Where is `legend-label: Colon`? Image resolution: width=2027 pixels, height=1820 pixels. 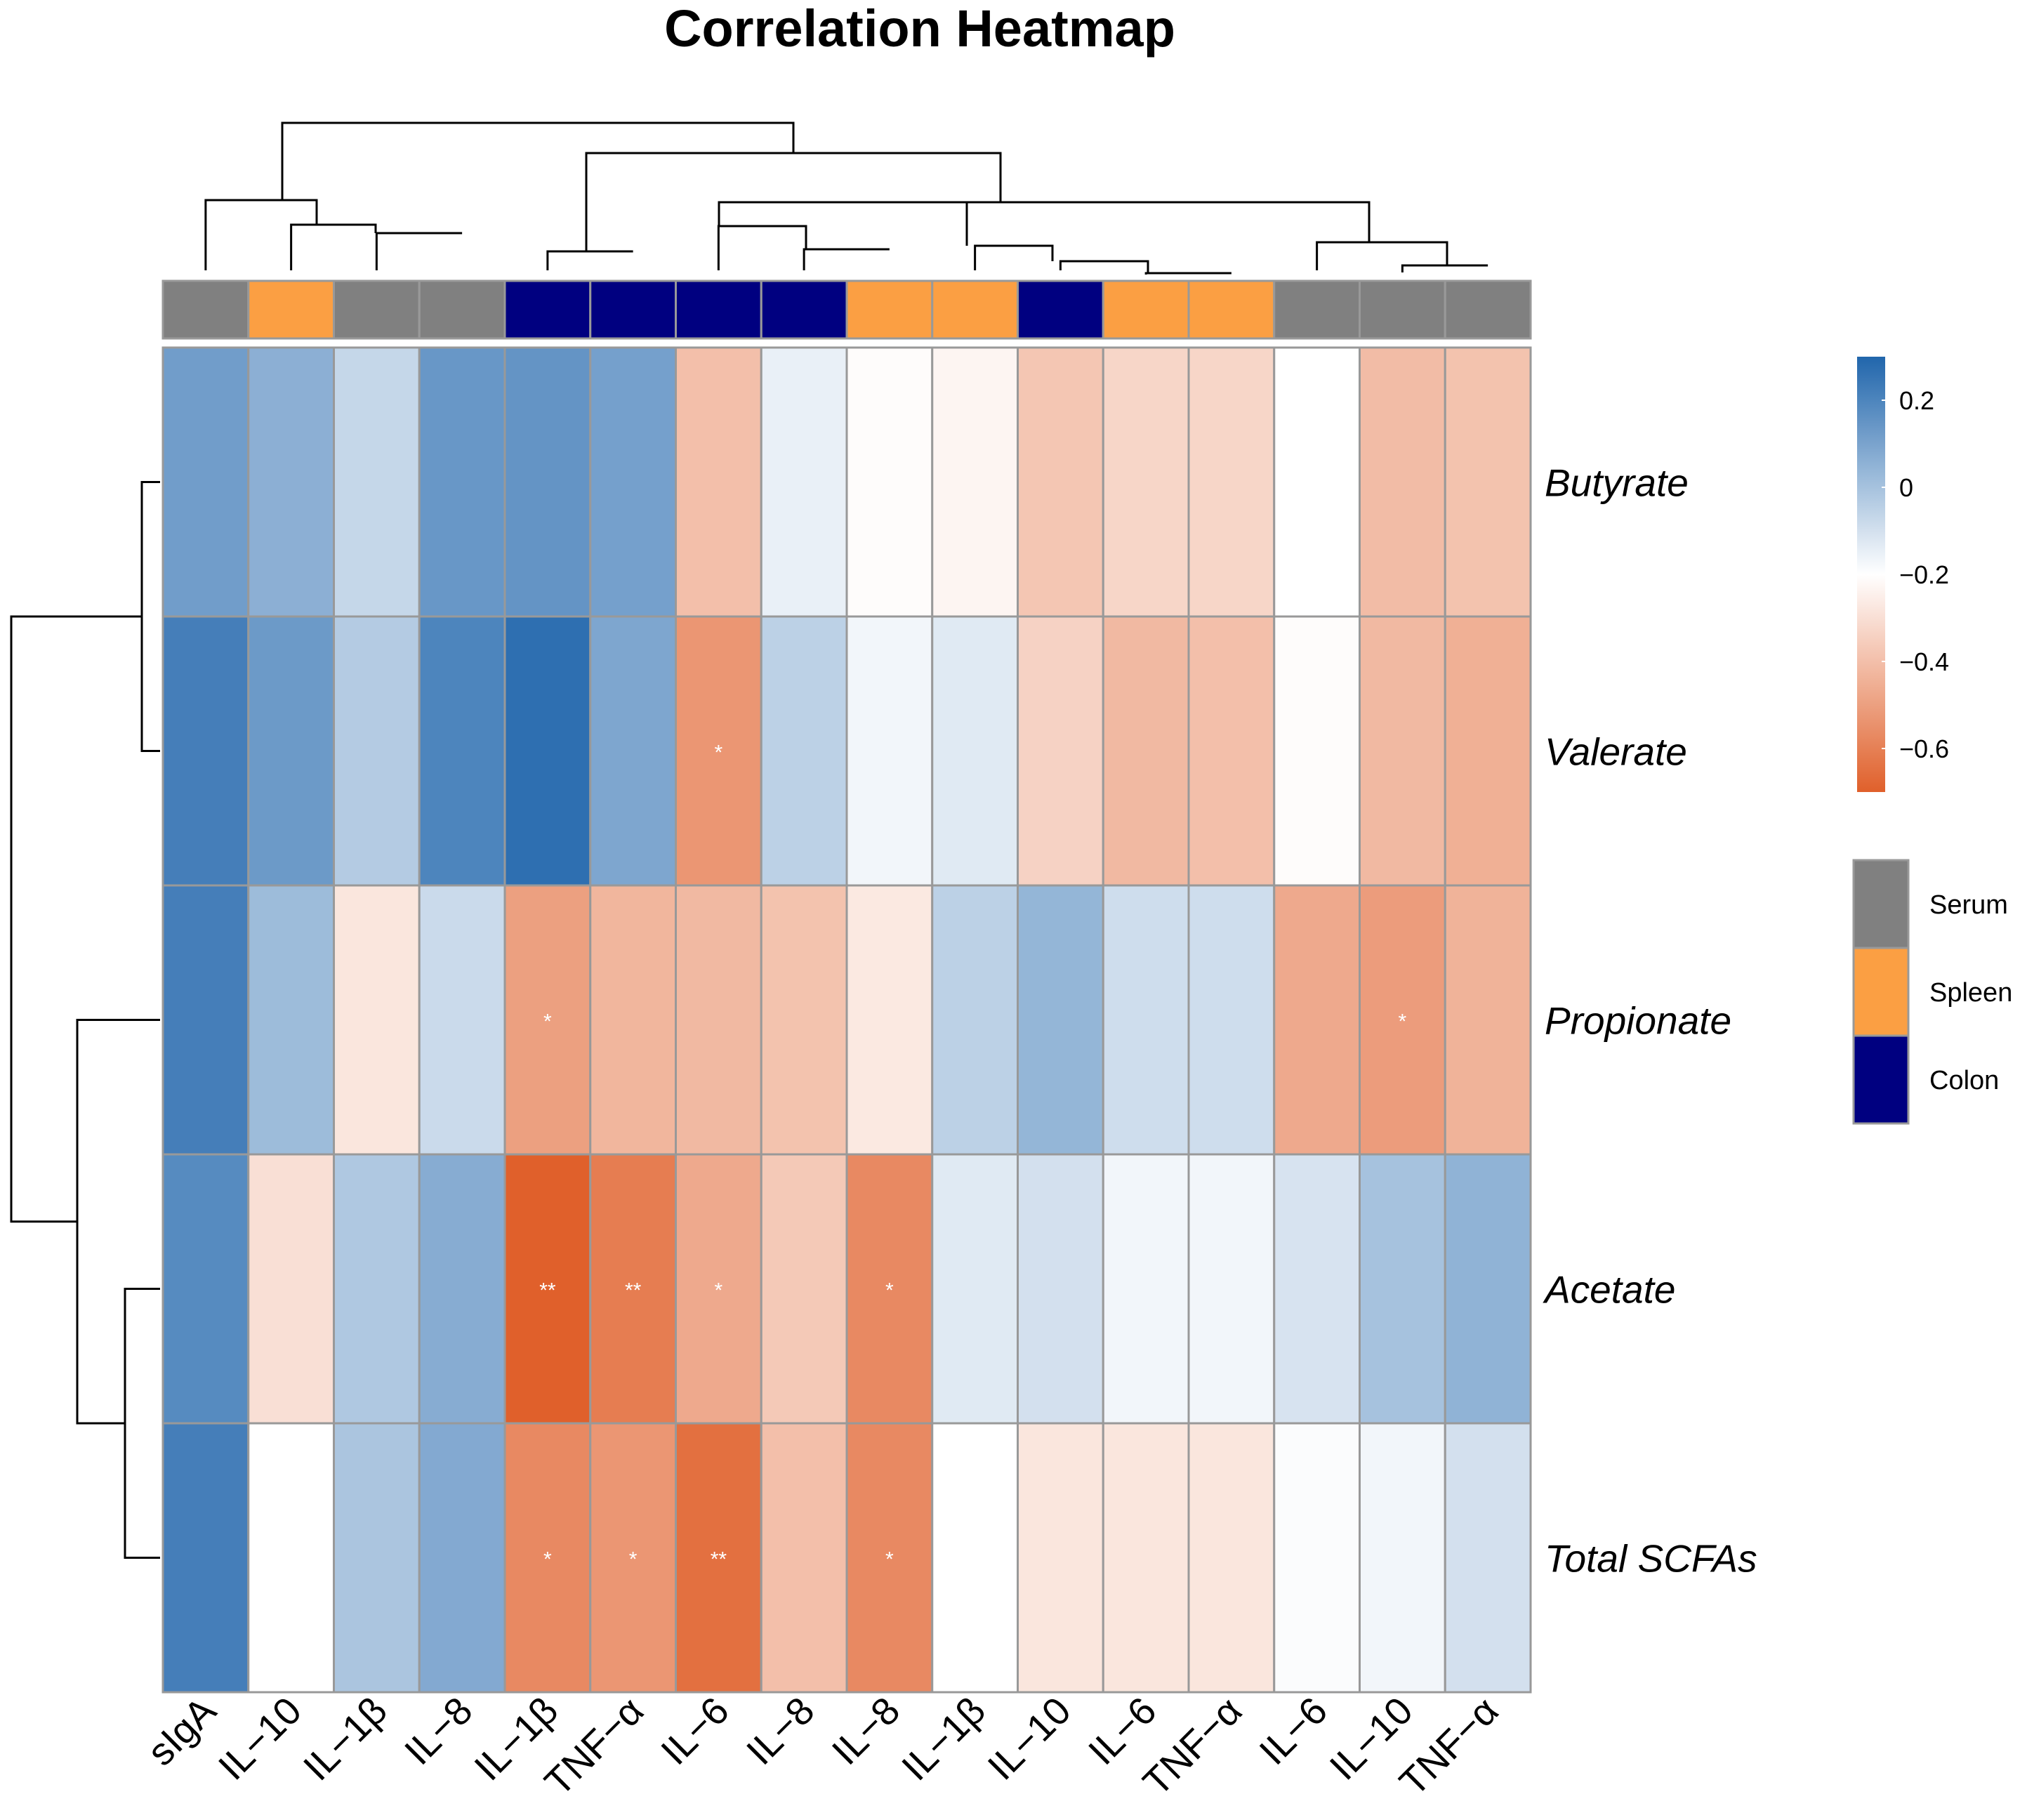
legend-label: Colon is located at coordinates (1964, 1080).